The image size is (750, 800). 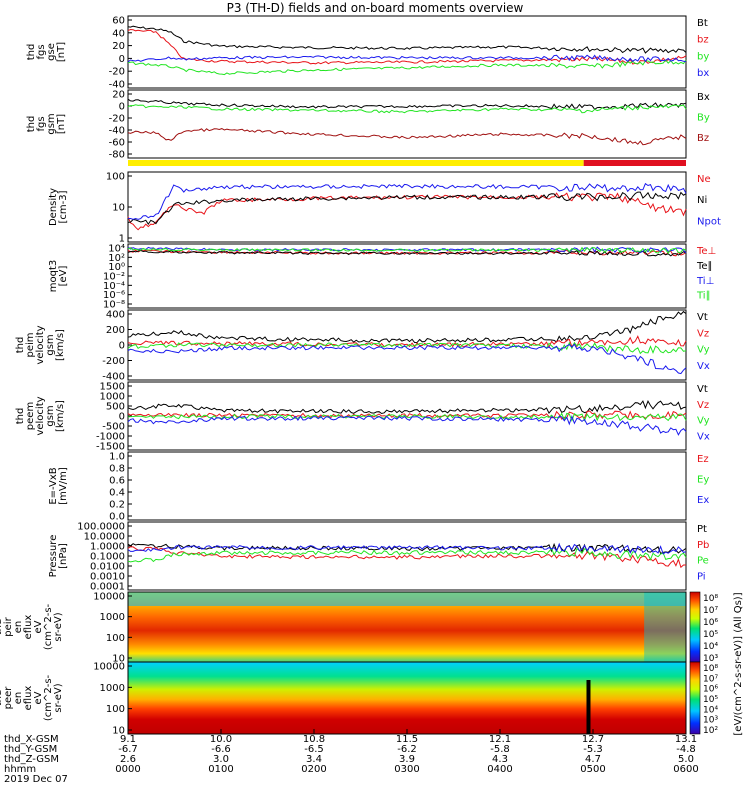 I want to click on series-fgs-gsm-Bx, so click(x=407, y=104).